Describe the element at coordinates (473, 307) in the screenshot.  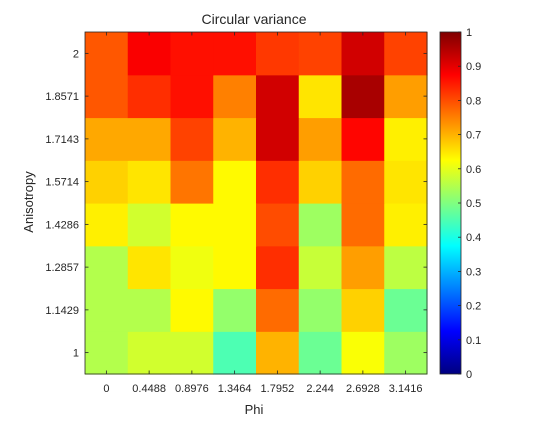
I see `colorbar-tick-label: 0.2` at that location.